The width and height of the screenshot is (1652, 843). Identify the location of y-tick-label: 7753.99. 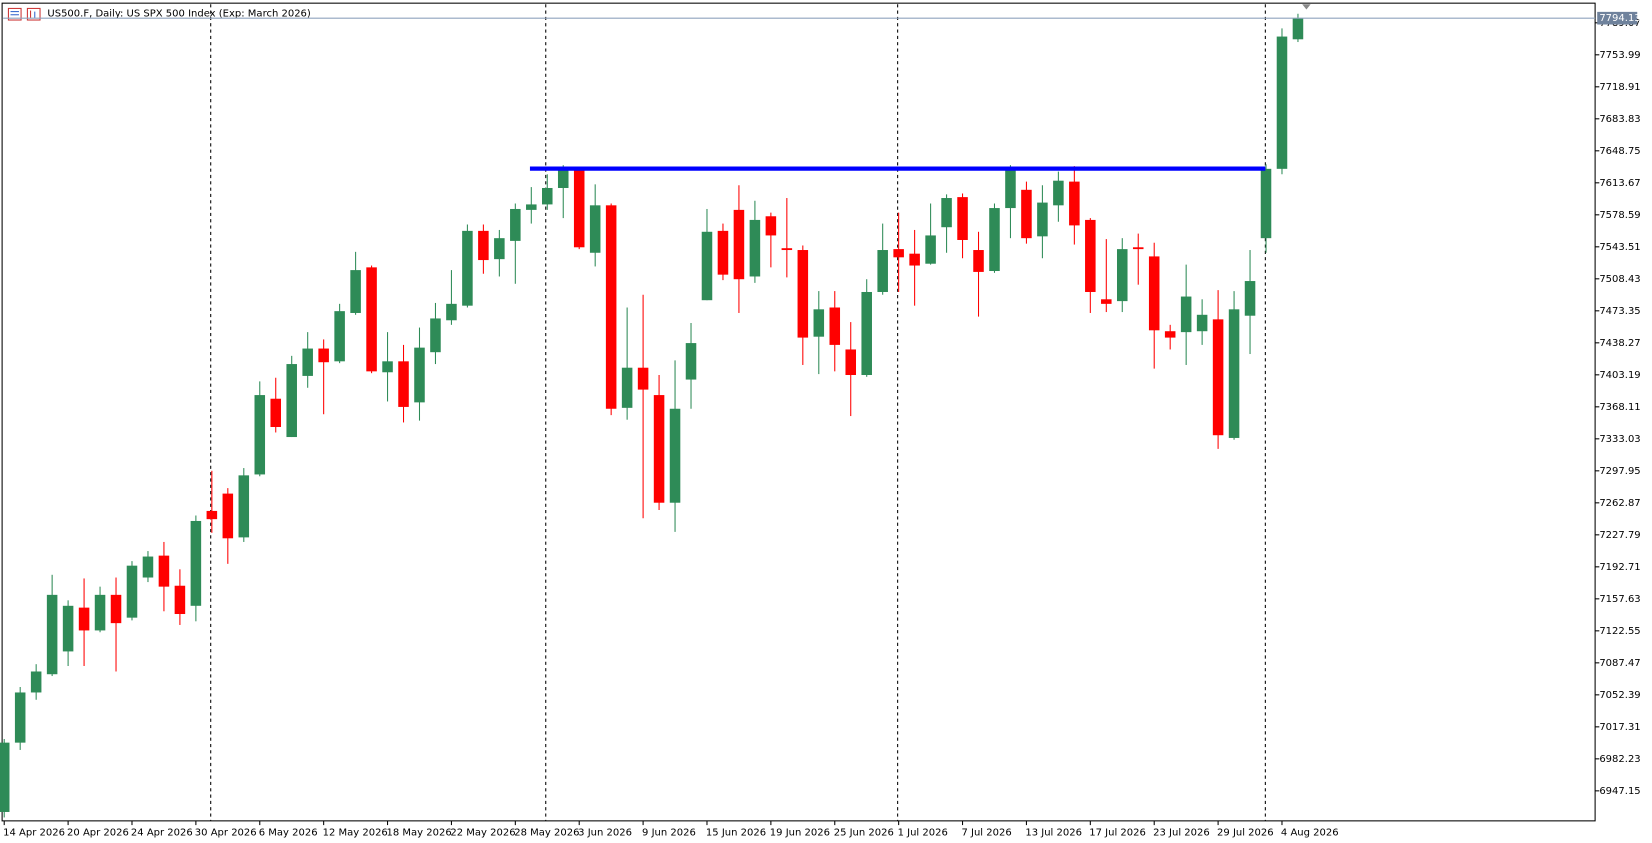
(1619, 55).